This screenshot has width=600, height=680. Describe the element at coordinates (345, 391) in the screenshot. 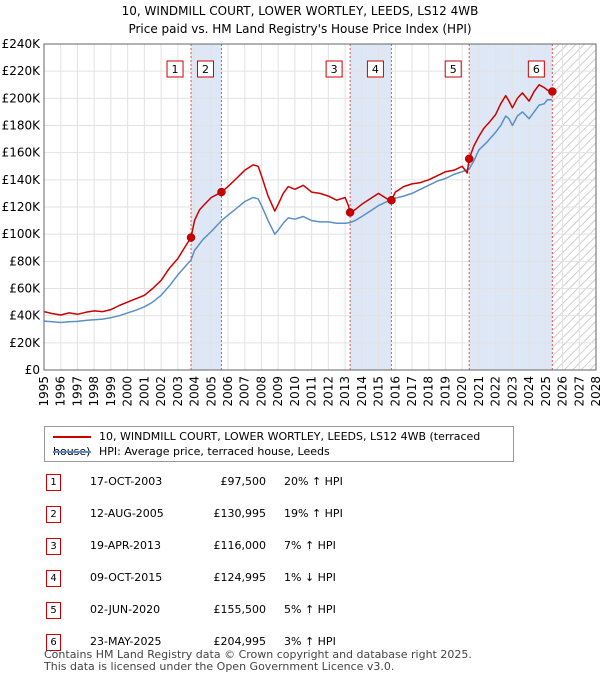

I see `x-tick-label: 2013` at that location.